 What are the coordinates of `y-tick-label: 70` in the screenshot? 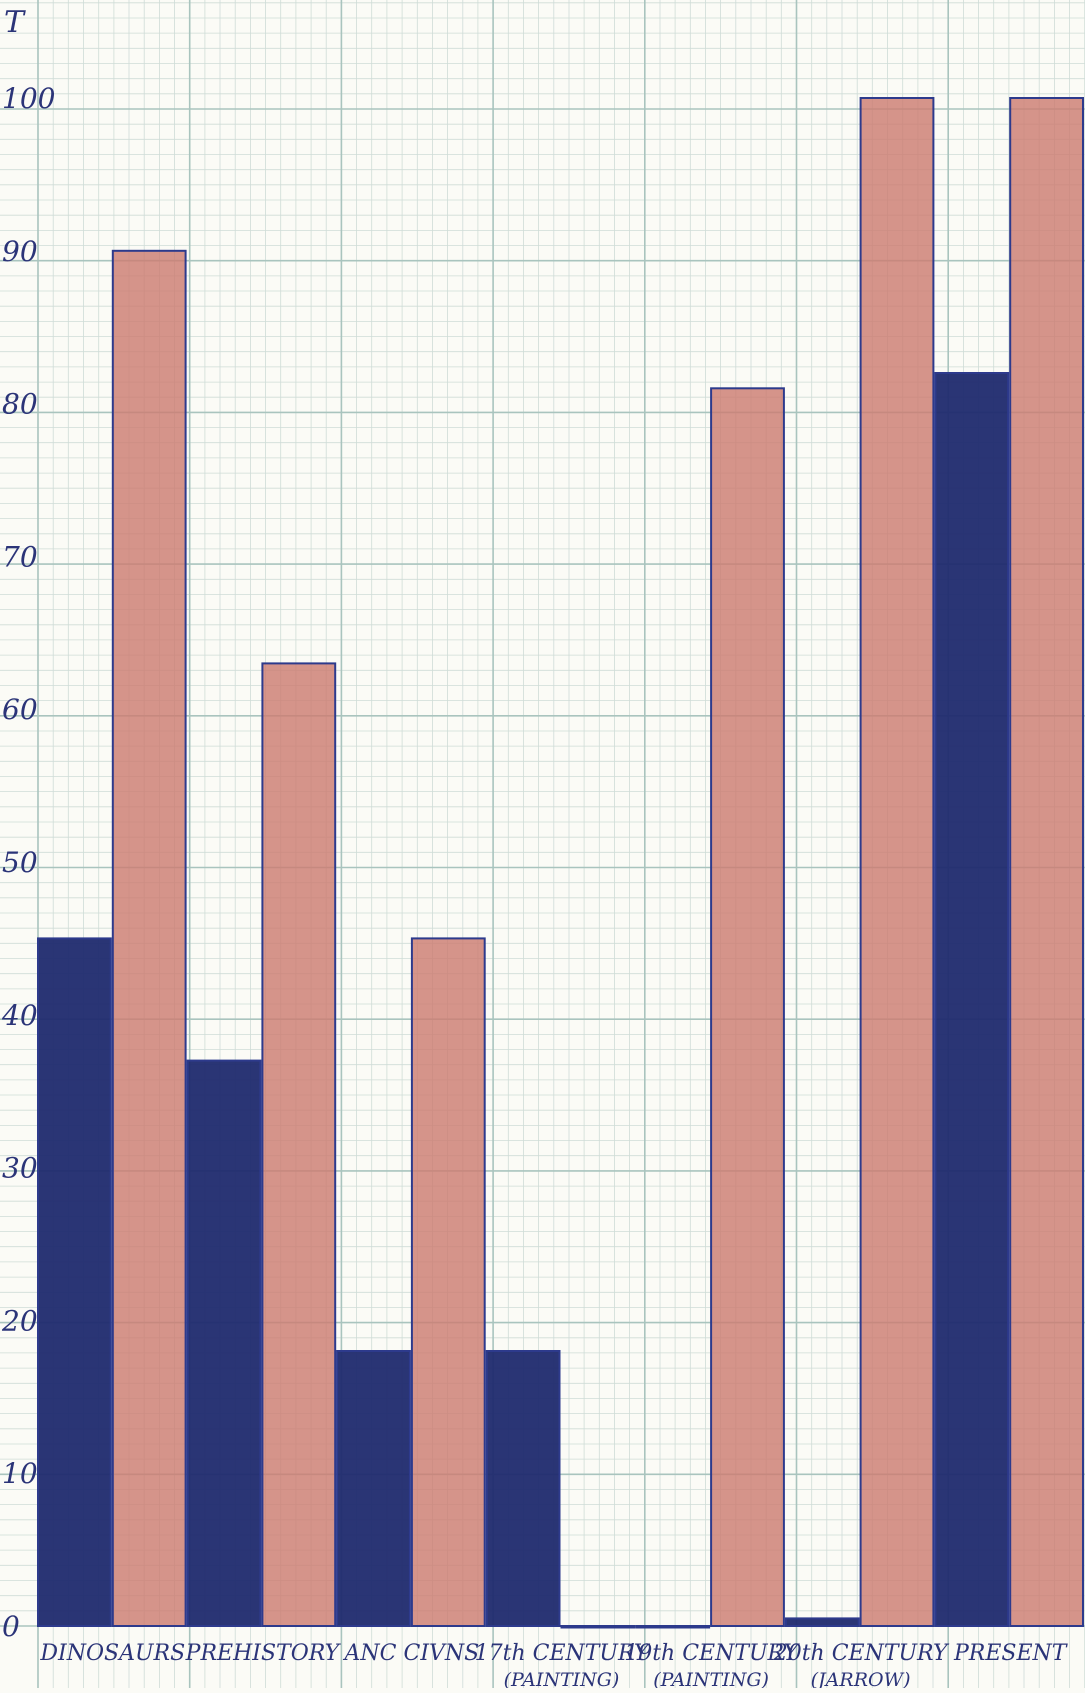 It's located at (20, 556).